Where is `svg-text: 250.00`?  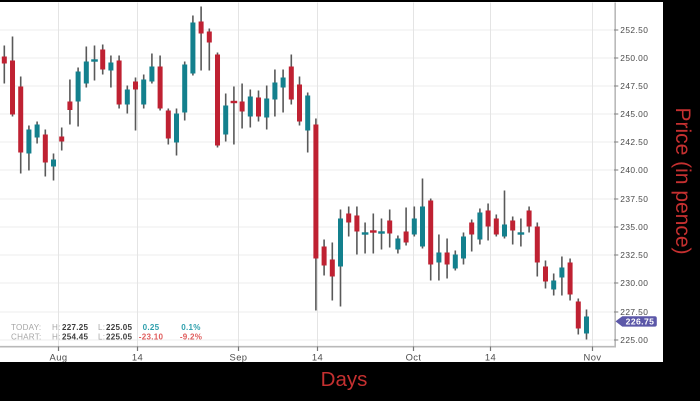
svg-text: 250.00 is located at coordinates (634, 58).